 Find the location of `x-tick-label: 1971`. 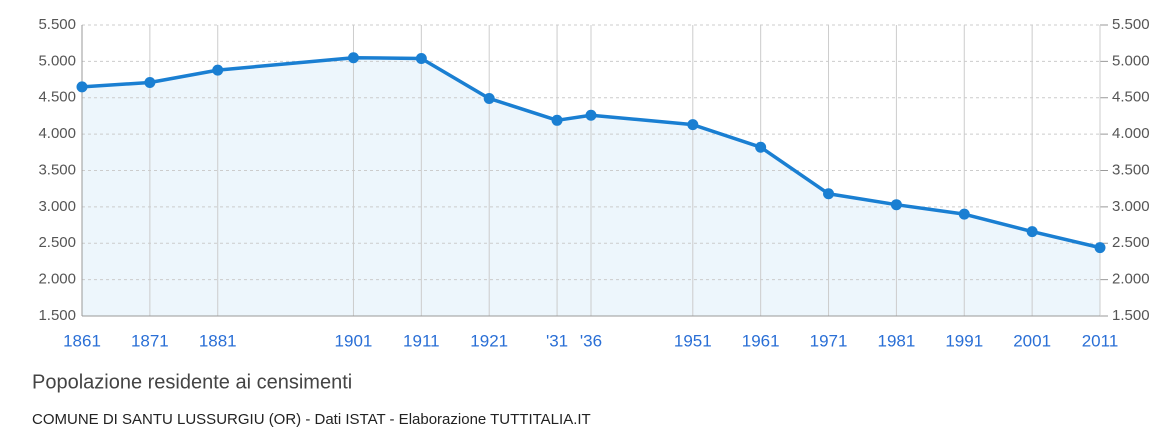

x-tick-label: 1971 is located at coordinates (829, 340).